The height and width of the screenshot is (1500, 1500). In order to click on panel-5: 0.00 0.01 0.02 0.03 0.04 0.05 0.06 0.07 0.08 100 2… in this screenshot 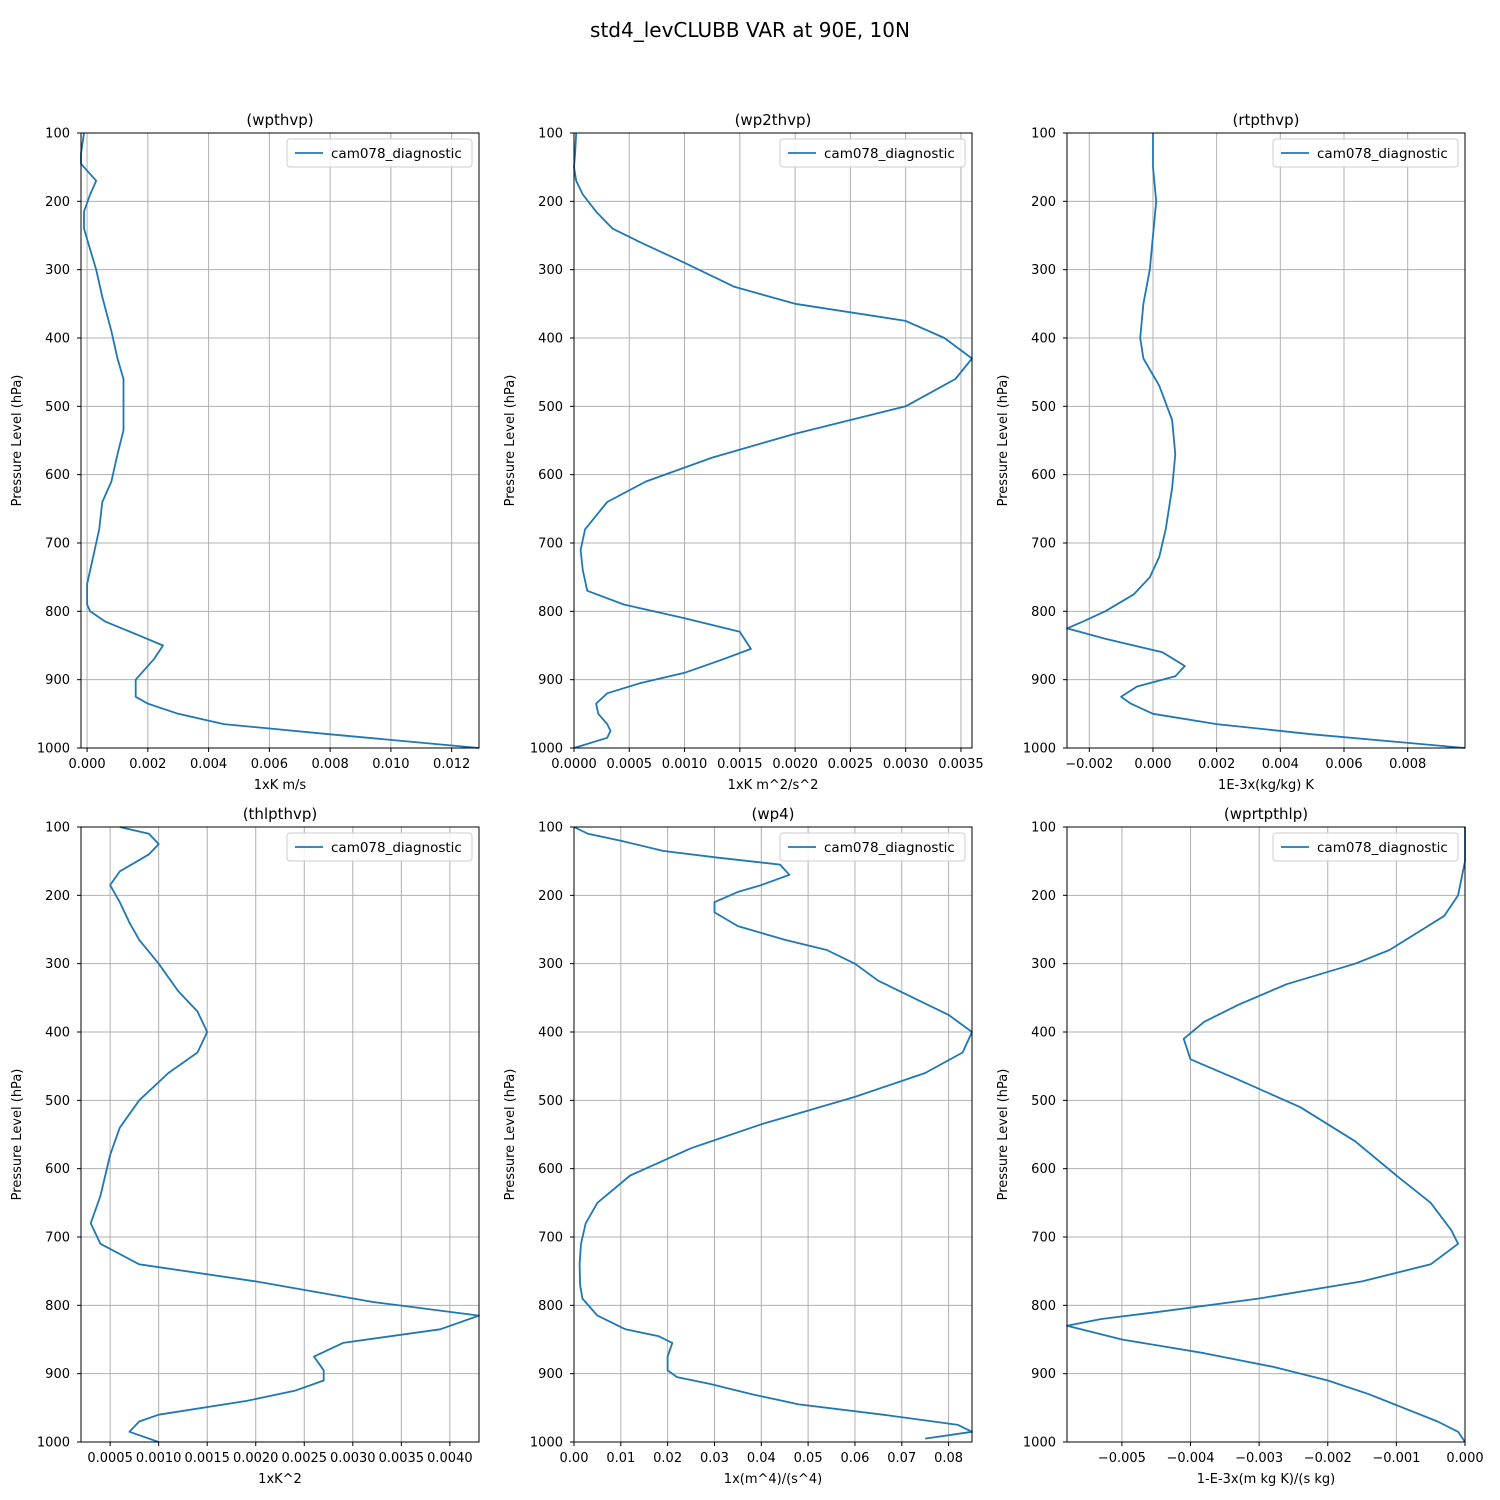, I will do `click(738, 1146)`.